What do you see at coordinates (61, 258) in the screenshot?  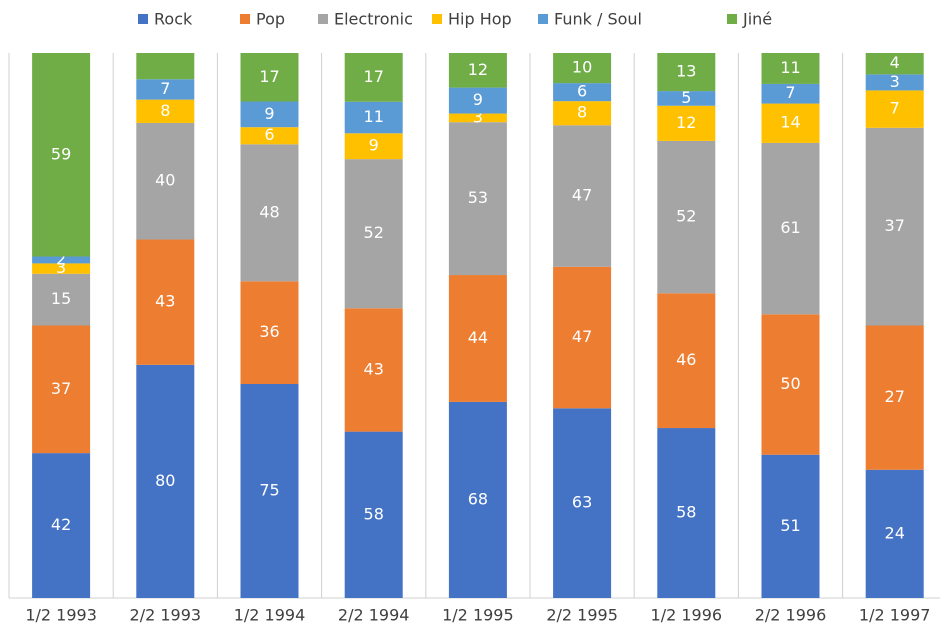 I see `data-label: 2` at bounding box center [61, 258].